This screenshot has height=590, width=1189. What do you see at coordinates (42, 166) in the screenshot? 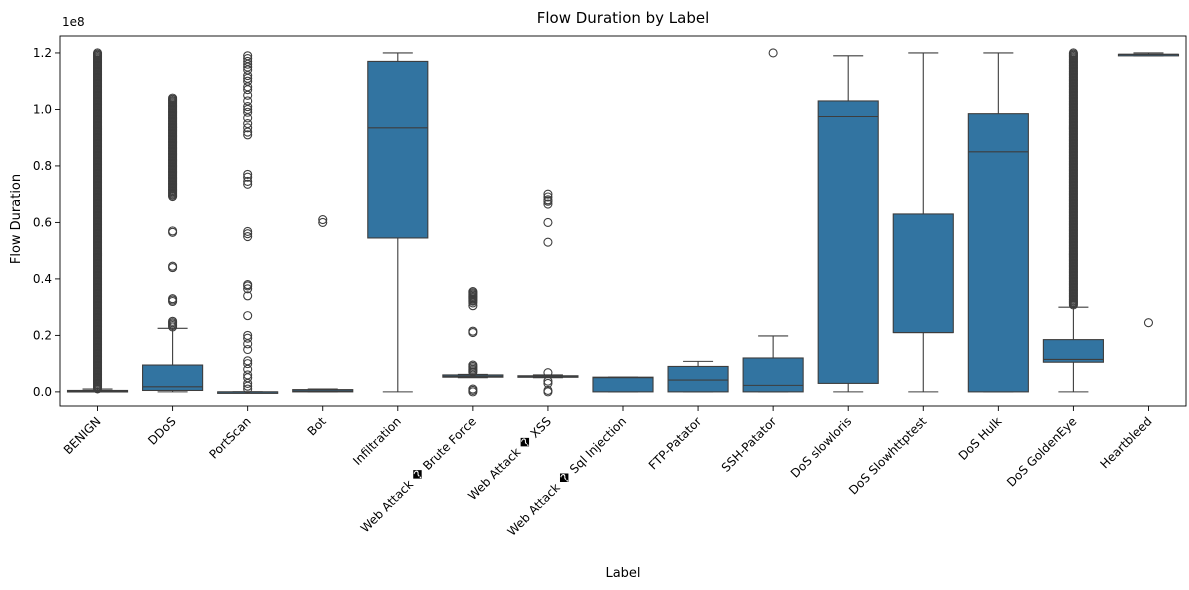
I see `y-tick-label: 0.8` at bounding box center [42, 166].